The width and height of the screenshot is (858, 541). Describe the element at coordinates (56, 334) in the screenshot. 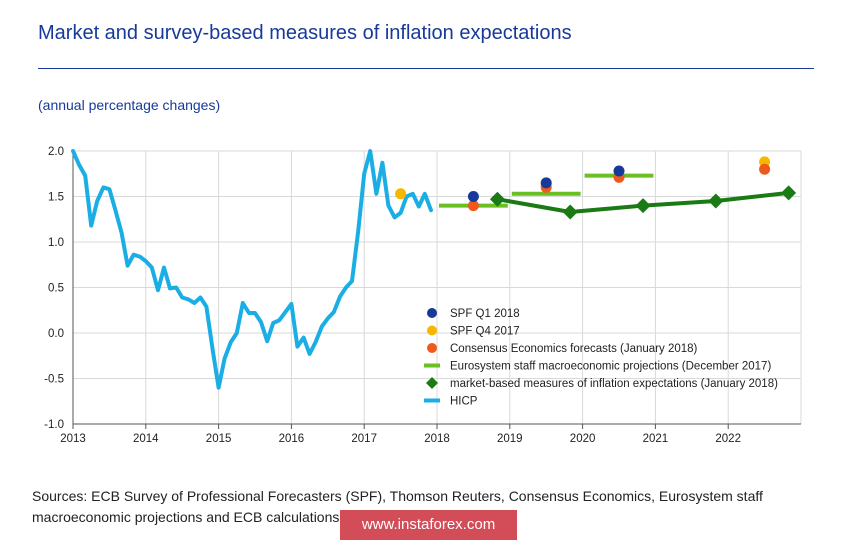

I see `y-tick-label: 0.0` at that location.